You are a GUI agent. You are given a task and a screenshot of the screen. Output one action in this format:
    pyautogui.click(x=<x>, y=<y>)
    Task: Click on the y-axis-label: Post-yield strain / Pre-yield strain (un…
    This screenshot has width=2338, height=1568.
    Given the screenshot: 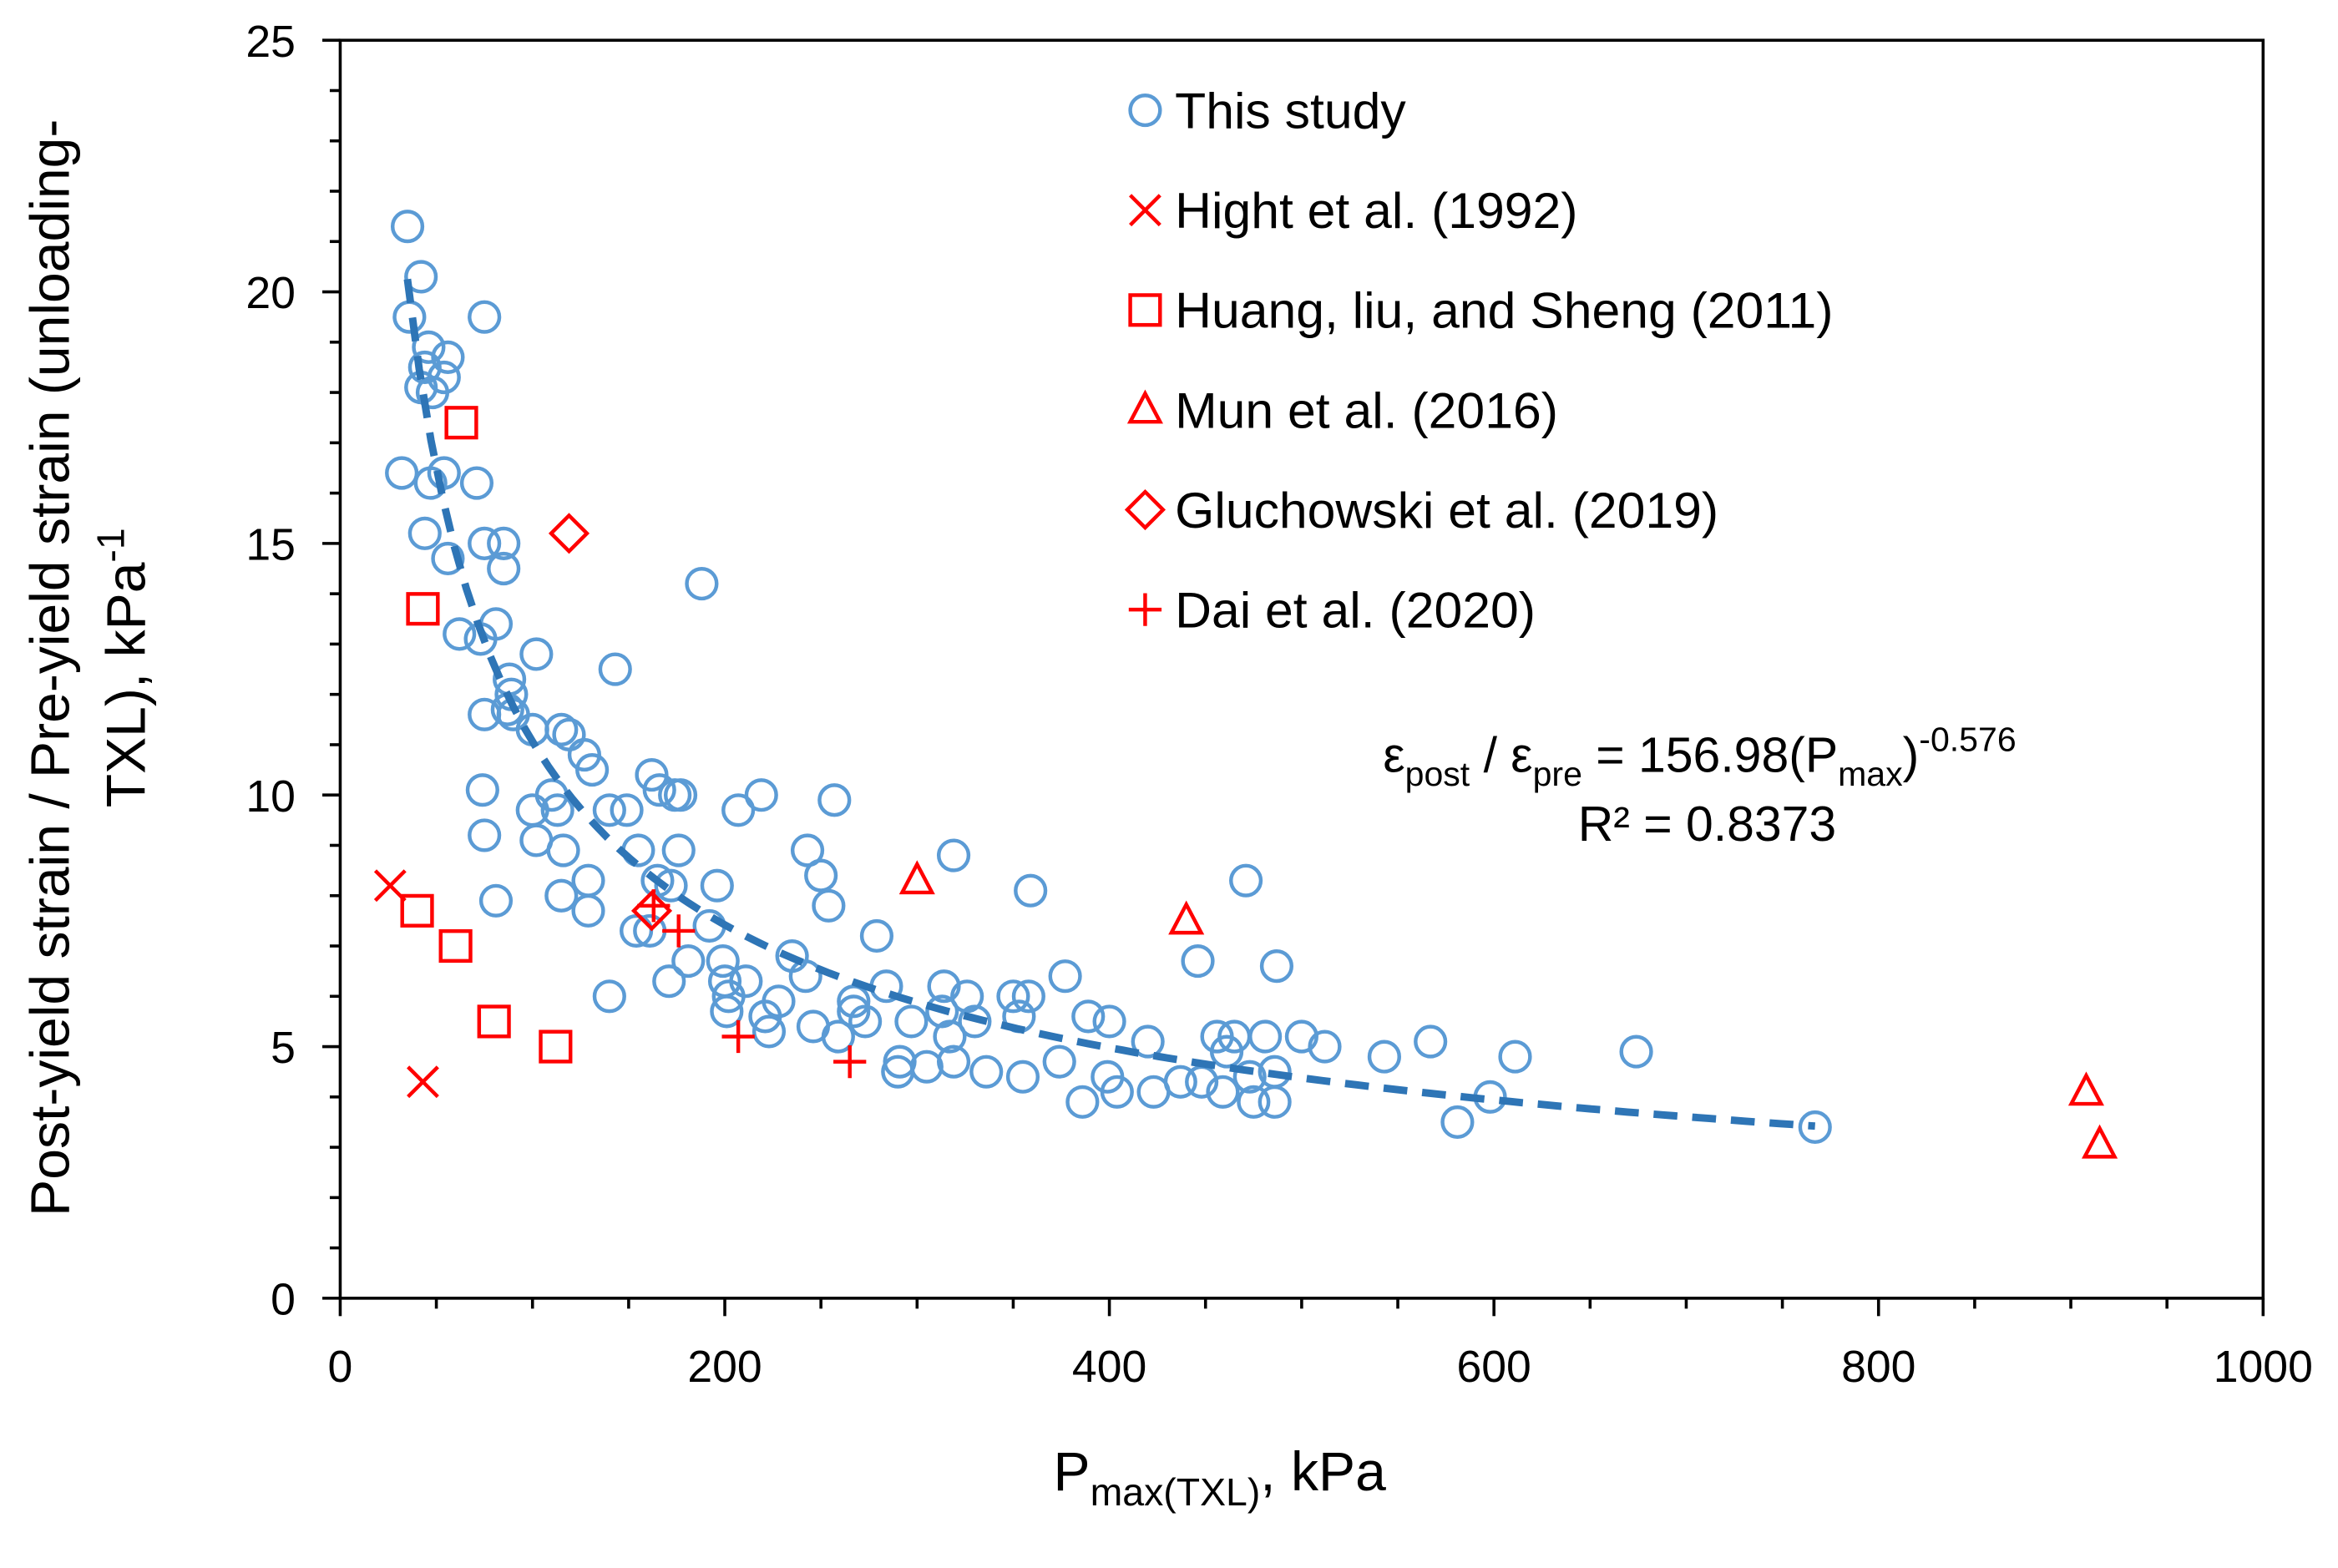 What is the action you would take?
    pyautogui.click(x=88, y=667)
    